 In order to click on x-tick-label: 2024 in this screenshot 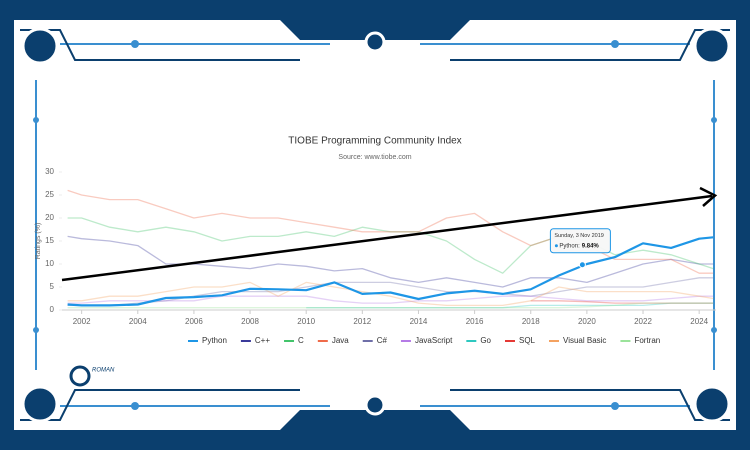, I will do `click(699, 321)`.